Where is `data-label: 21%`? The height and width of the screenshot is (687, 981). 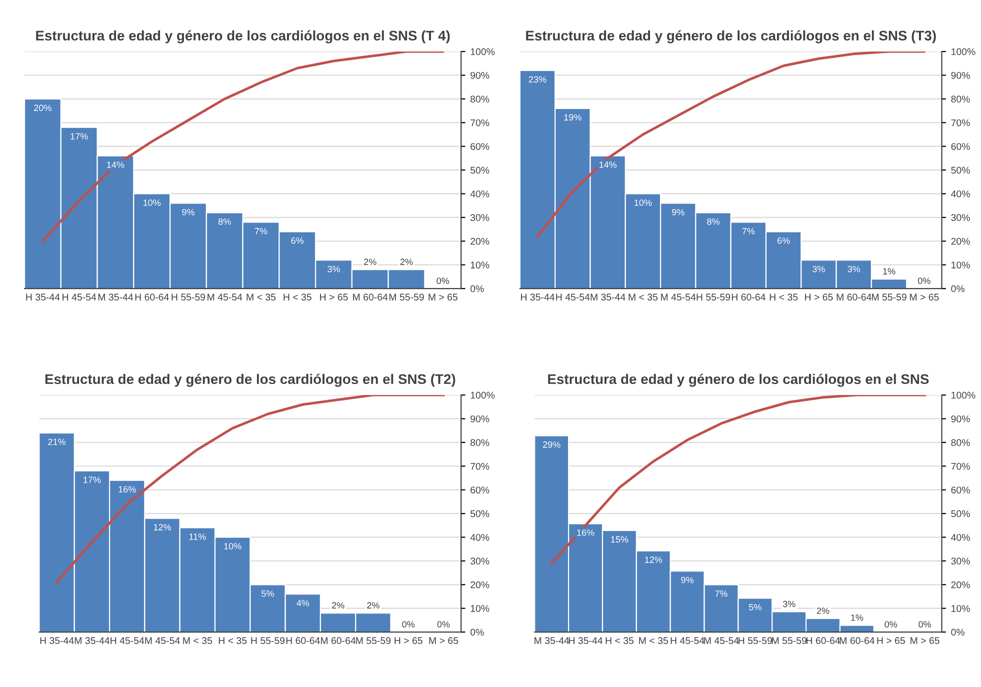
data-label: 21% is located at coordinates (57, 442).